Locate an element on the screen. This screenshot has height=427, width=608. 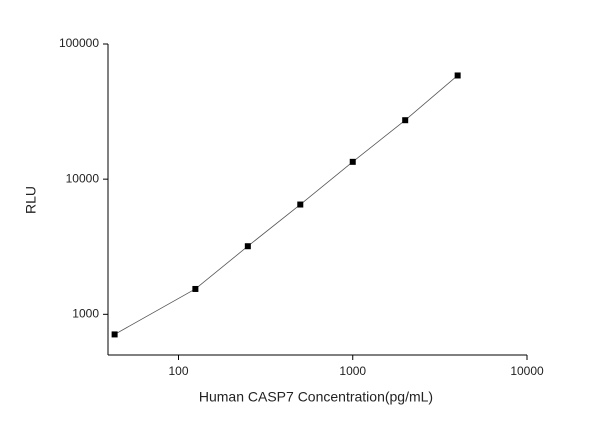
x-axis-title: Human CASP7 Concentration(pg/mL) is located at coordinates (316, 397).